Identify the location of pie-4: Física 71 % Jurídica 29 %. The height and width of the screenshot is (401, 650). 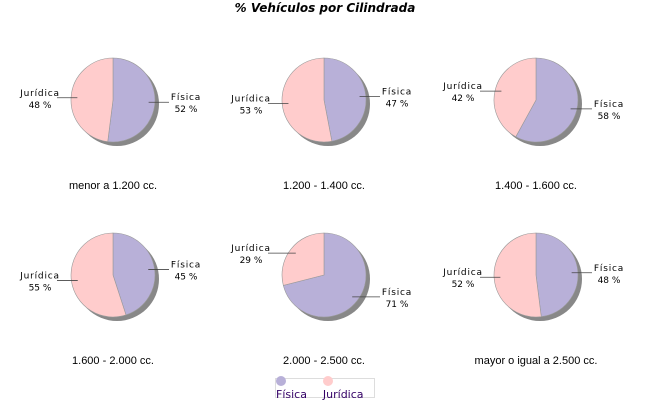
(321, 276).